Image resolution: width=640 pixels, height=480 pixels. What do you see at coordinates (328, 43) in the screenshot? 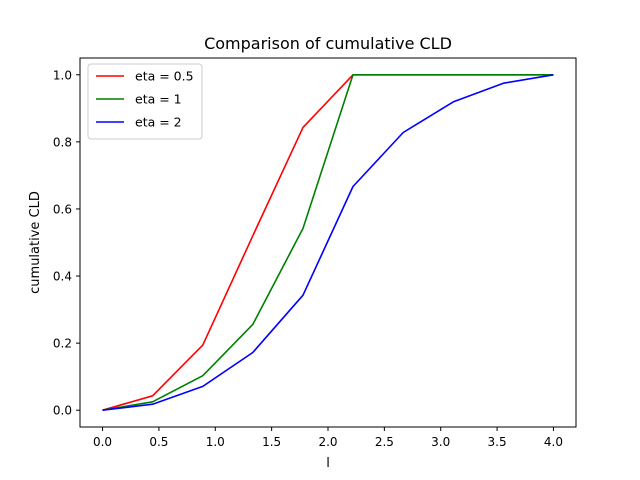
I see `chart-title: Comparison of cumulative CLD` at bounding box center [328, 43].